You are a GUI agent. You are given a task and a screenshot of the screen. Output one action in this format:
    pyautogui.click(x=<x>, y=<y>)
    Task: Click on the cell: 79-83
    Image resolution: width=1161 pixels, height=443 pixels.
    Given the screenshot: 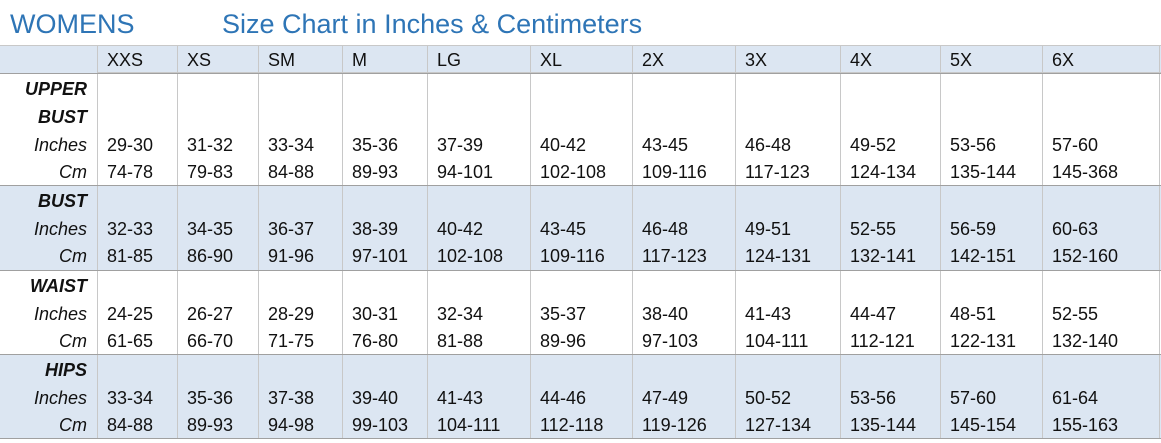 What is the action you would take?
    pyautogui.click(x=210, y=172)
    